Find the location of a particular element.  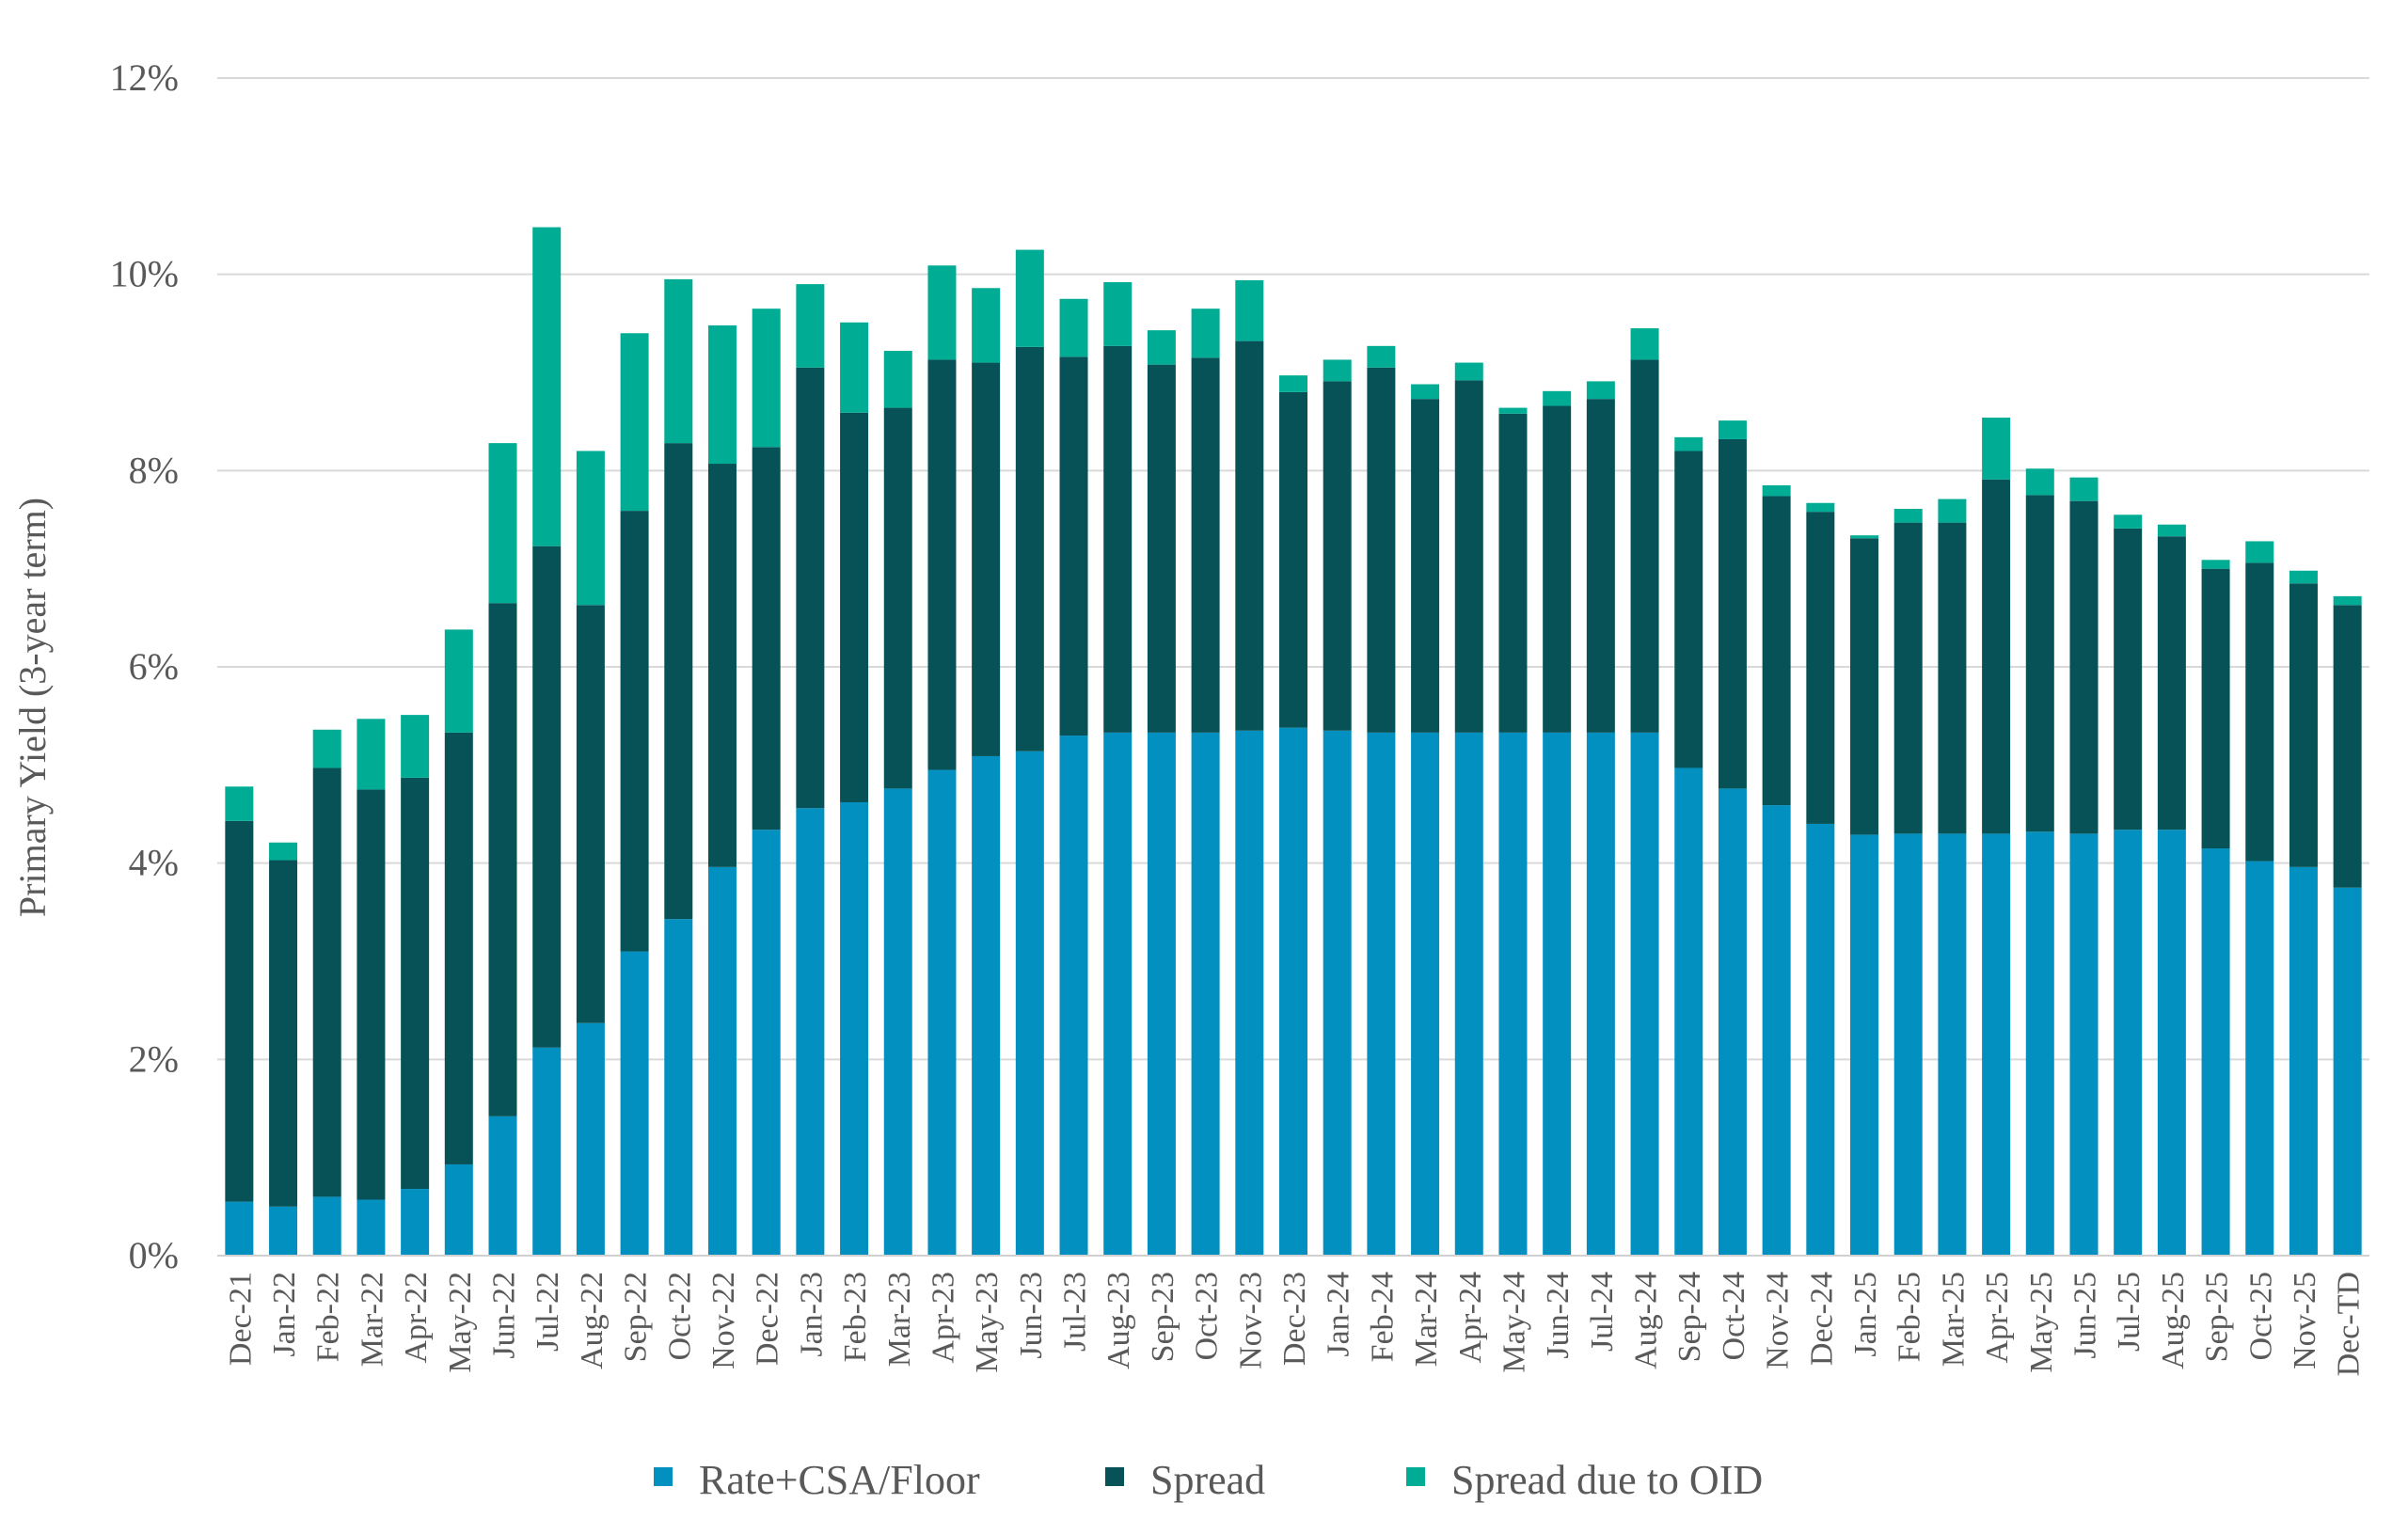

x-tick-label: Jul-25 is located at coordinates (2129, 1312).